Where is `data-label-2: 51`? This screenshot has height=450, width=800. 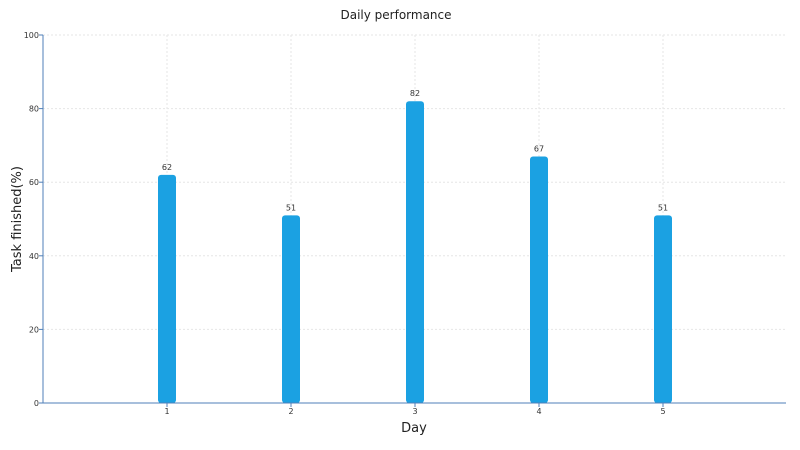 data-label-2: 51 is located at coordinates (291, 207).